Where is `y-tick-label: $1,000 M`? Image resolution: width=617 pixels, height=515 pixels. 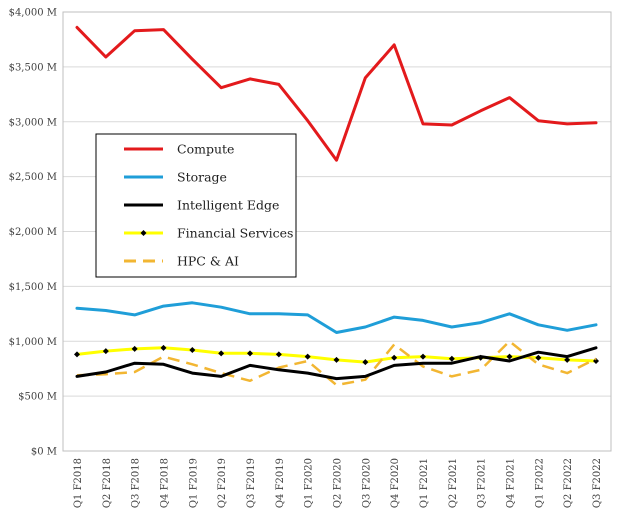
y-tick-label: $1,000 M is located at coordinates (33, 342).